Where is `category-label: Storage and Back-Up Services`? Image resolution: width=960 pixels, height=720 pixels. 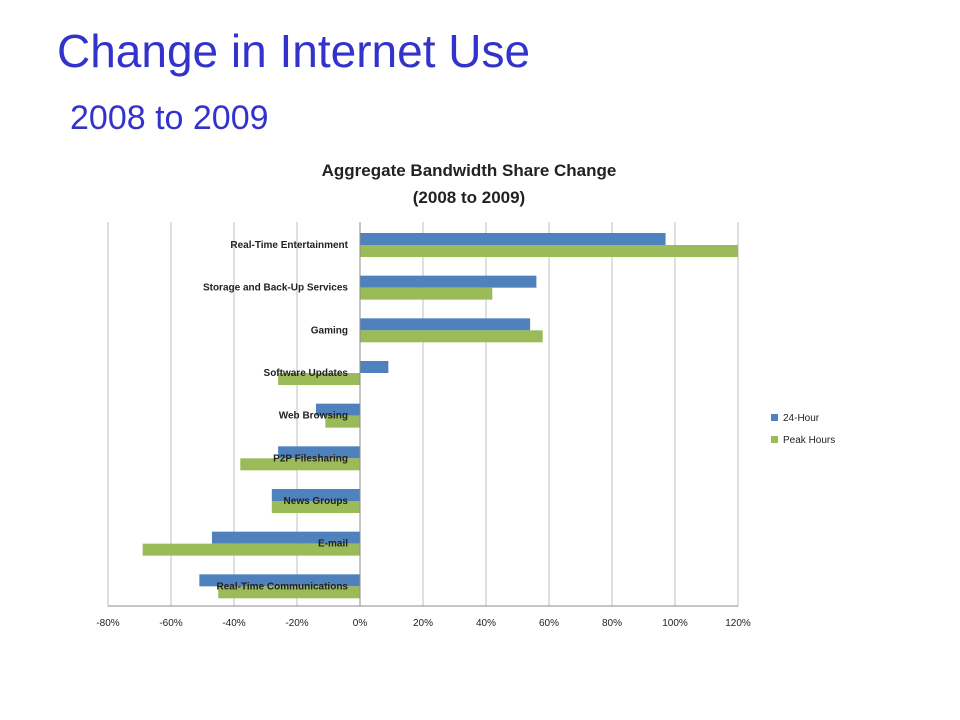
category-label: Storage and Back-Up Services is located at coordinates (275, 288).